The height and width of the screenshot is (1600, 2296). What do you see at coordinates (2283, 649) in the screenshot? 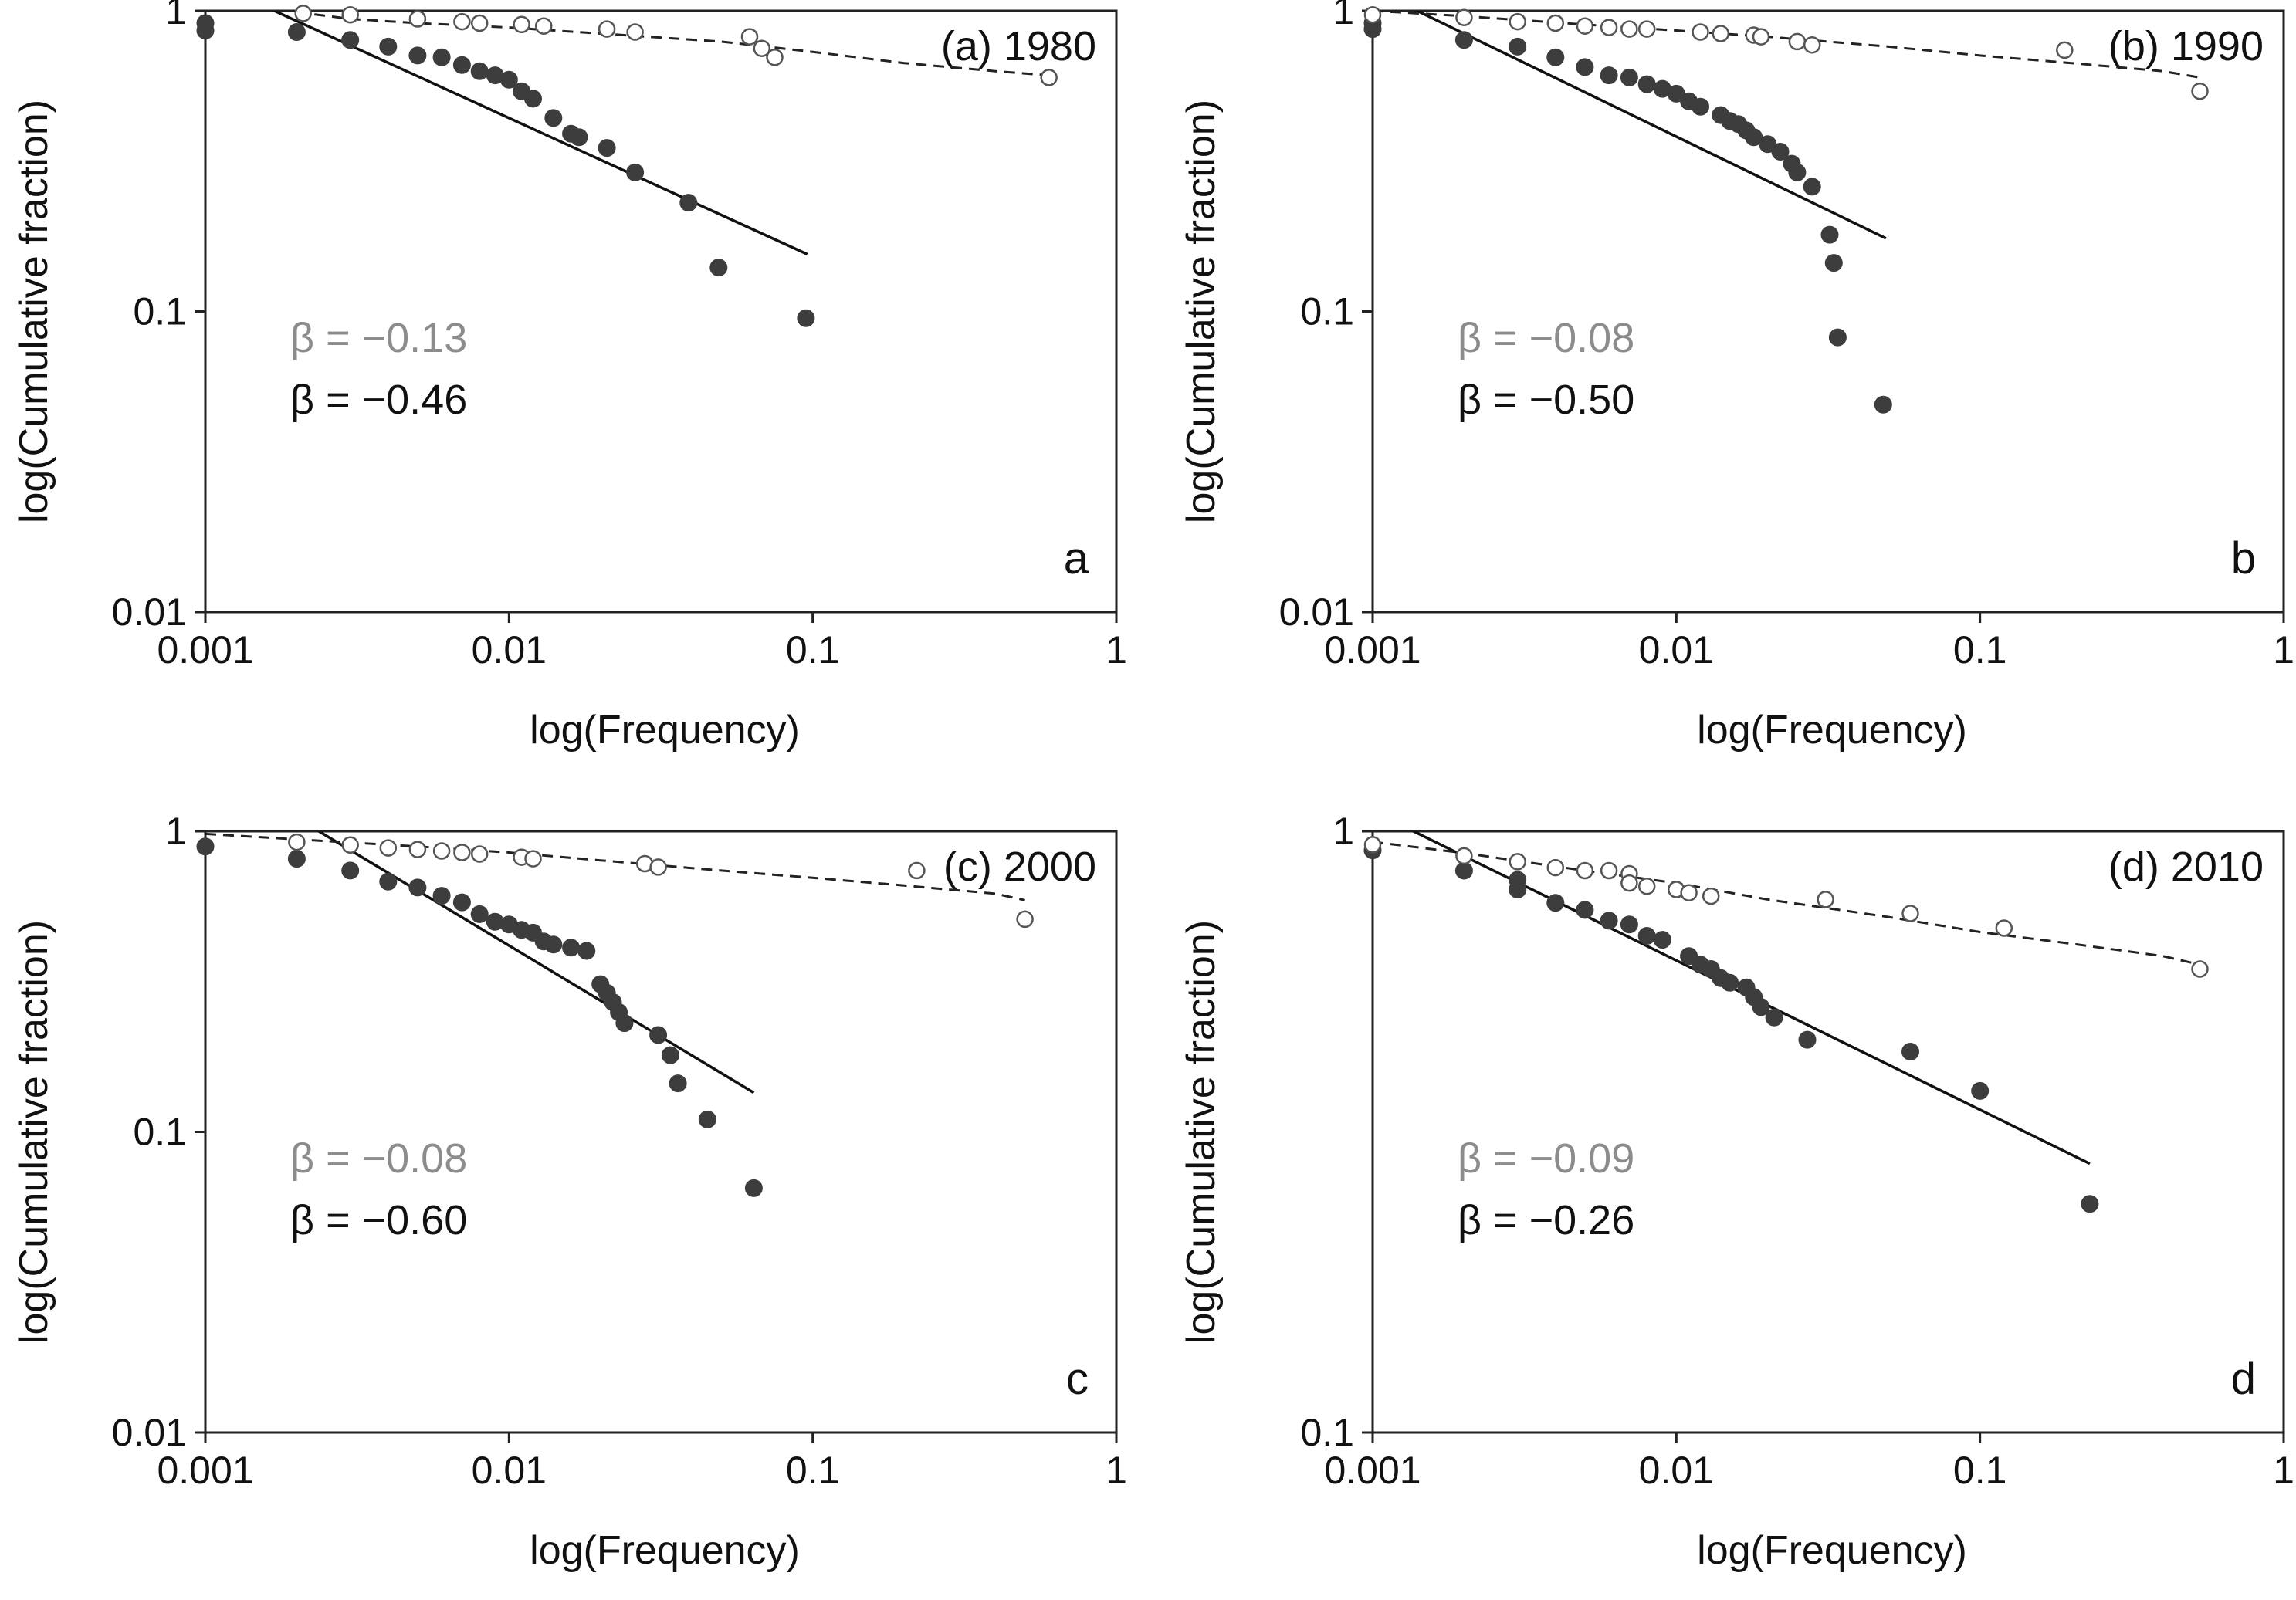
I see `x-tick-label-b-3: 1` at bounding box center [2283, 649].